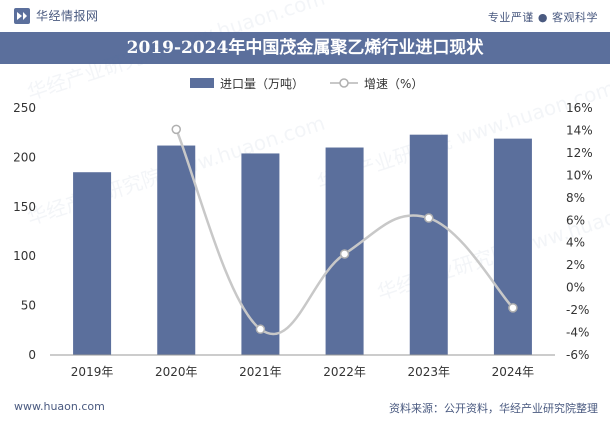 The height and width of the screenshot is (424, 610). Describe the element at coordinates (262, 84) in the screenshot. I see `legend-bar-label: 进口量（万吨）` at that location.